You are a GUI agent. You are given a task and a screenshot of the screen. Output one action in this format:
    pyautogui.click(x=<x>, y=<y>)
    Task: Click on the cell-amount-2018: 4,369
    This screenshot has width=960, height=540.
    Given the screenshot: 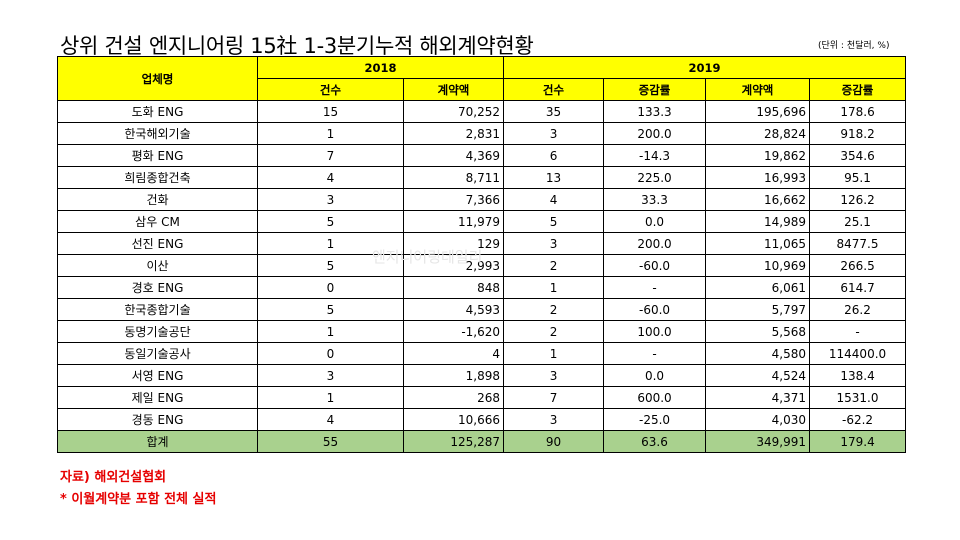 What is the action you would take?
    pyautogui.click(x=453, y=155)
    